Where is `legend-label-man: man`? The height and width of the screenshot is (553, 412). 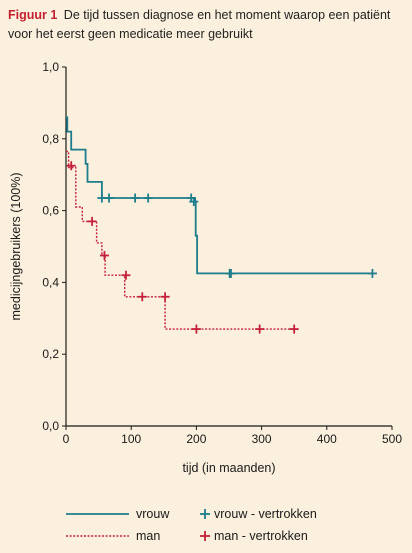 legend-label-man: man is located at coordinates (148, 536).